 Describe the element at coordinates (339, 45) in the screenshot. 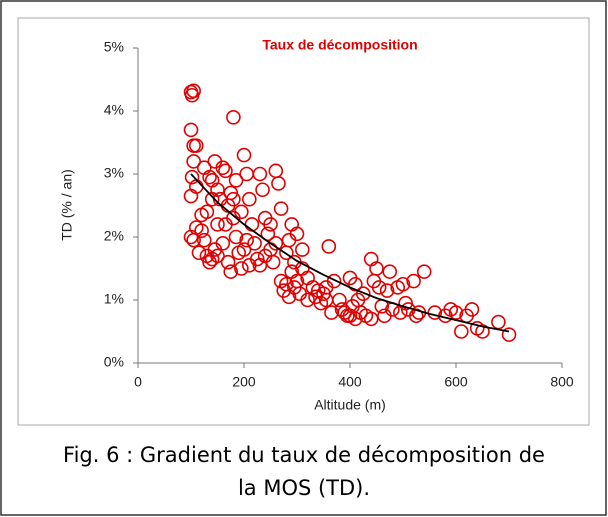

I see `chart-title: Taux de décomposition` at that location.